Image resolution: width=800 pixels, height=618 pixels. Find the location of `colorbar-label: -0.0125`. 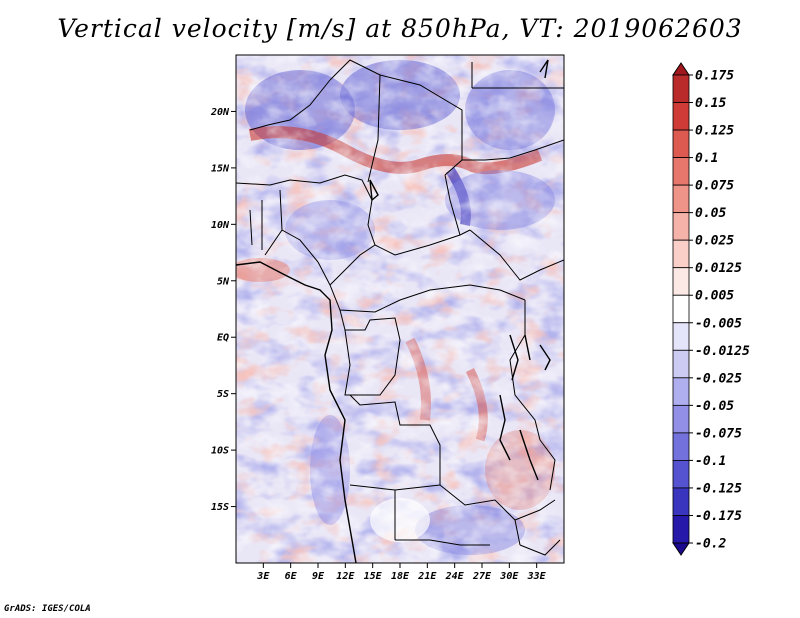

colorbar-label: -0.0125 is located at coordinates (722, 351).